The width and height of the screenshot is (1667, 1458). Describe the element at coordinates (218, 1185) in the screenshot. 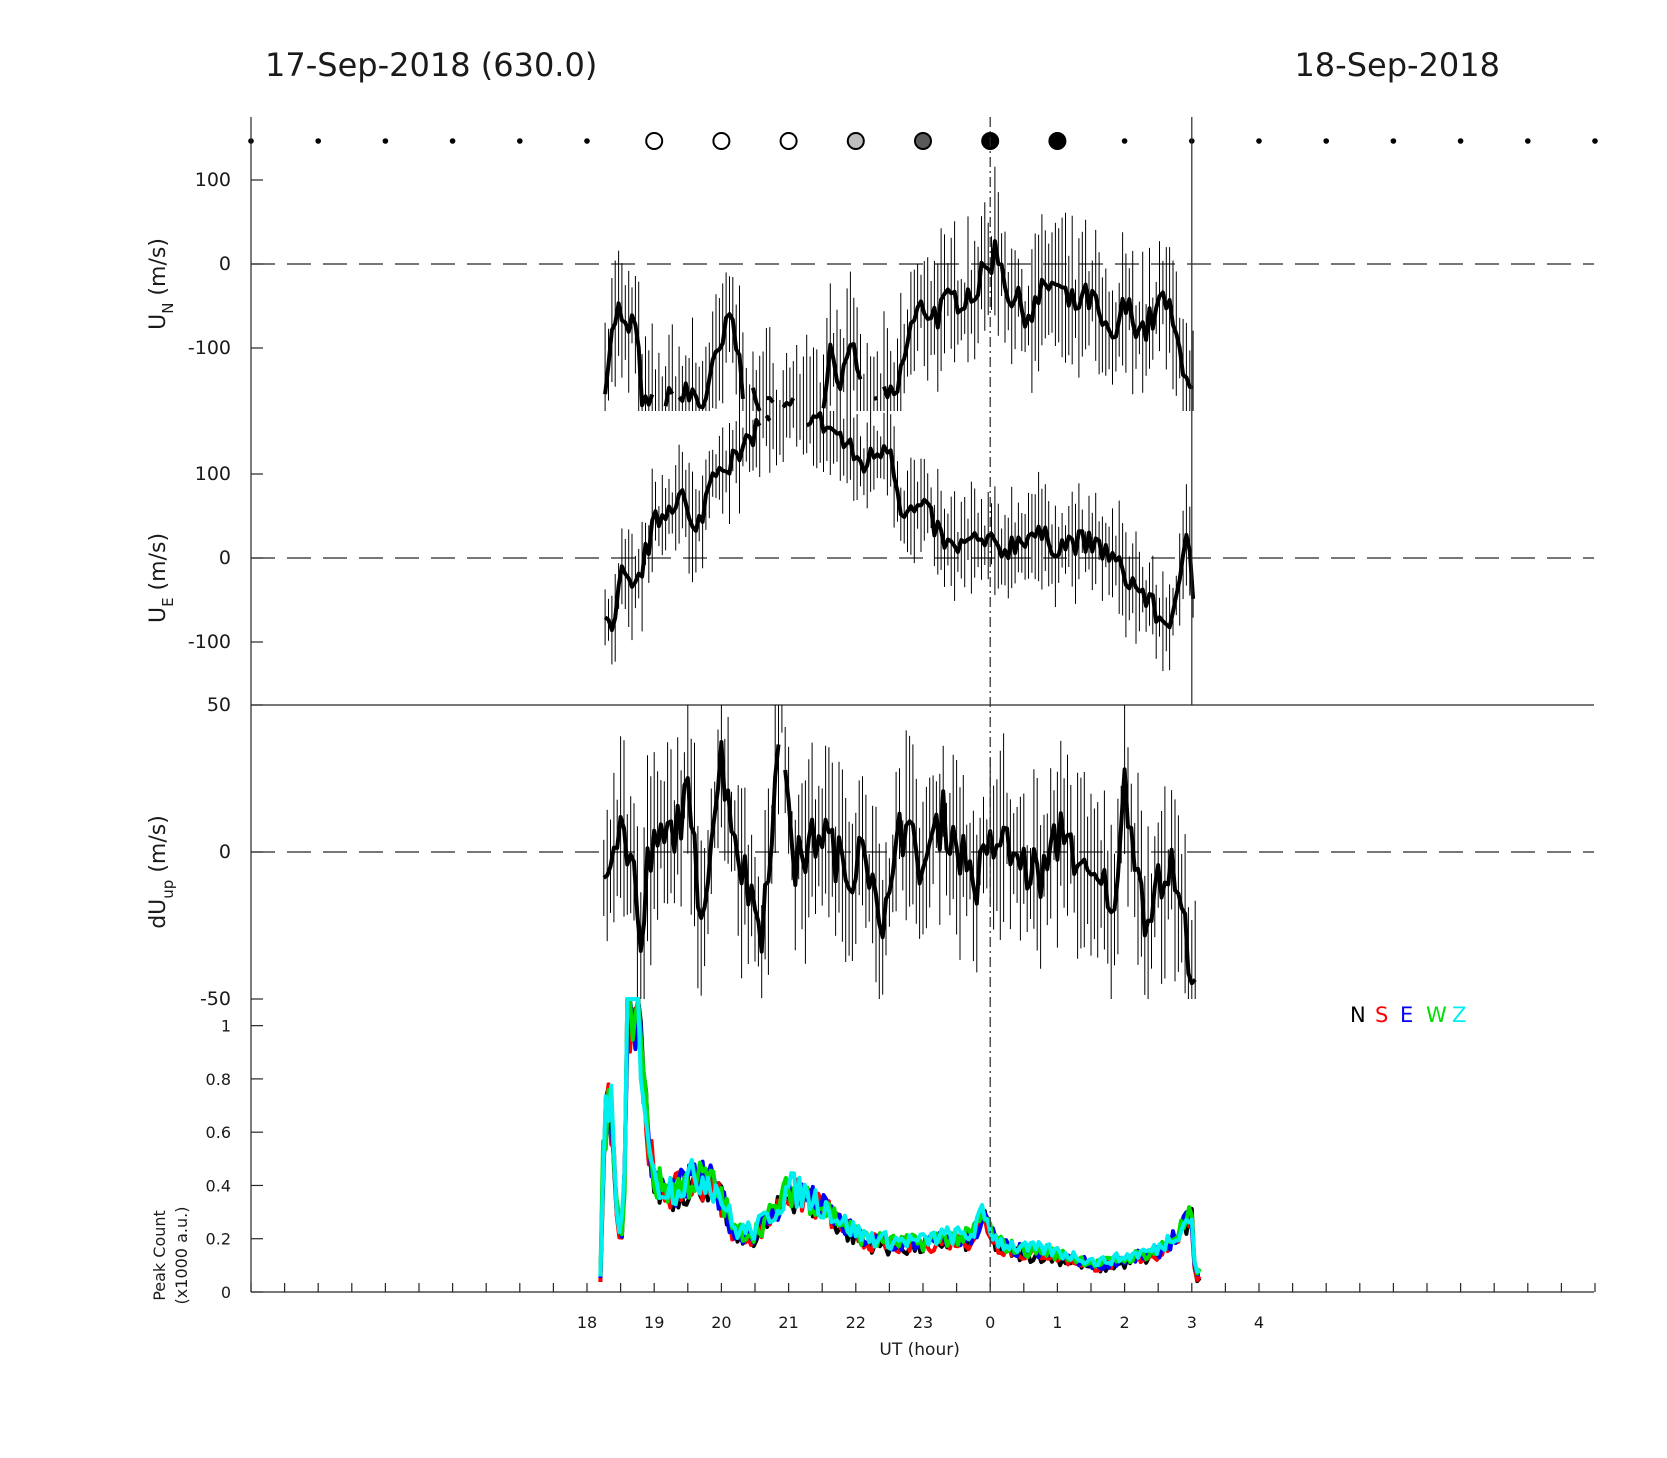

I see `y-tick-label: 0.4` at that location.